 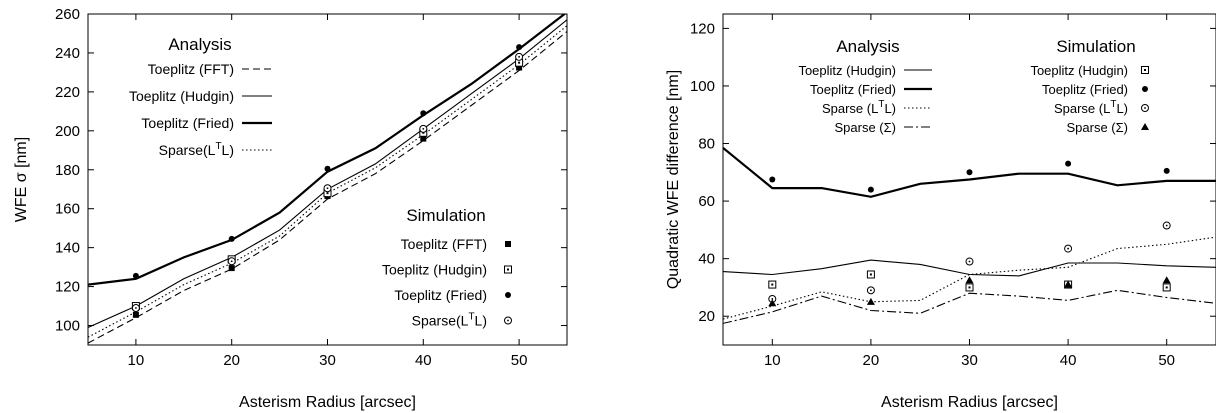 I want to click on analysis-line-sparse-l-tl, so click(x=969, y=278).